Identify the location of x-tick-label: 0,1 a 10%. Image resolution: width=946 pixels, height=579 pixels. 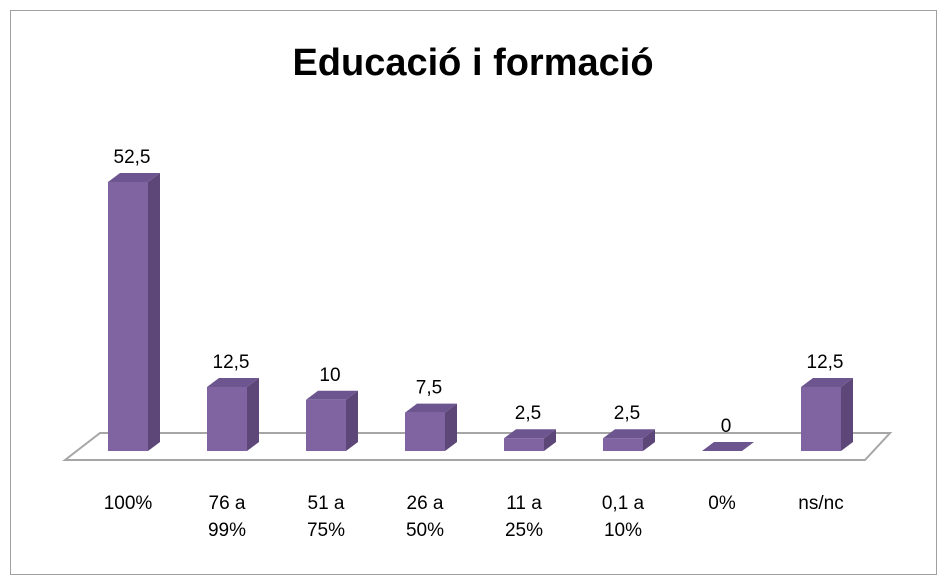
(623, 517).